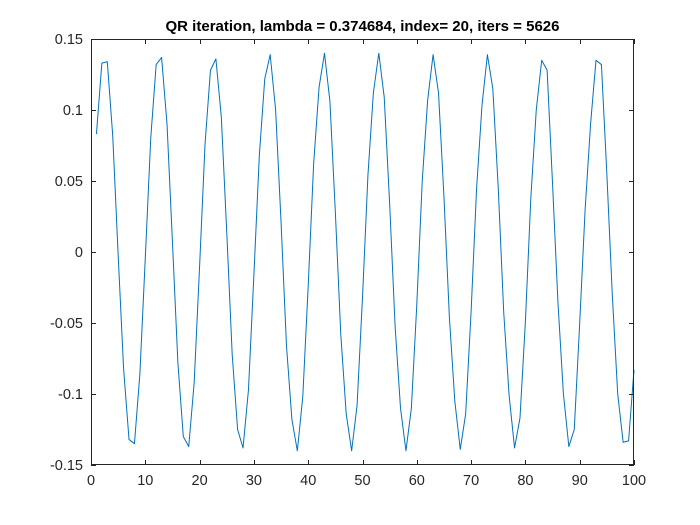  I want to click on x-tick-label: 50, so click(362, 481).